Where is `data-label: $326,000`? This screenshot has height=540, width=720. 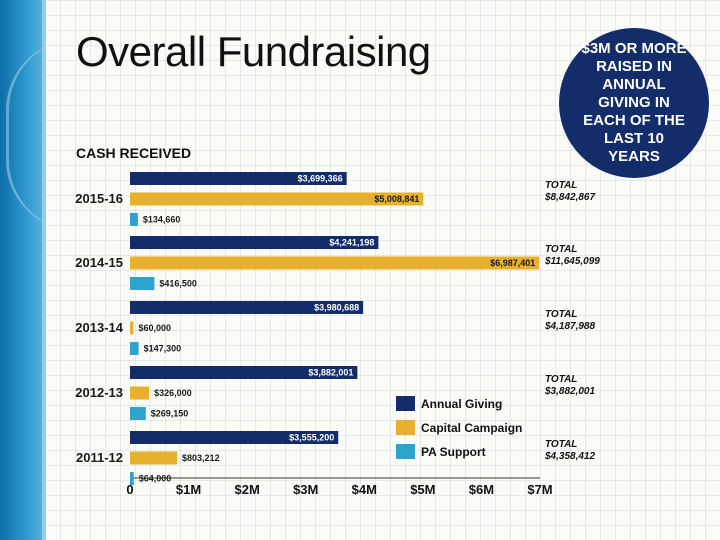 data-label: $326,000 is located at coordinates (173, 393).